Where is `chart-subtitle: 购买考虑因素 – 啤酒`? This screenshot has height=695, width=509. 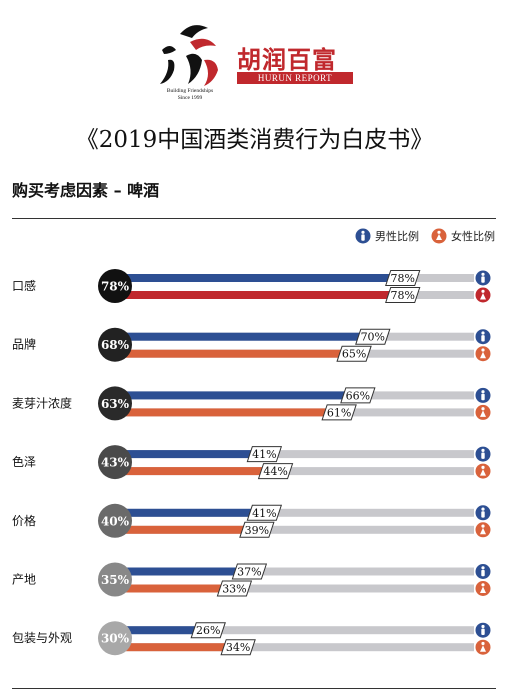 chart-subtitle: 购买考虑因素 – 啤酒 is located at coordinates (86, 190).